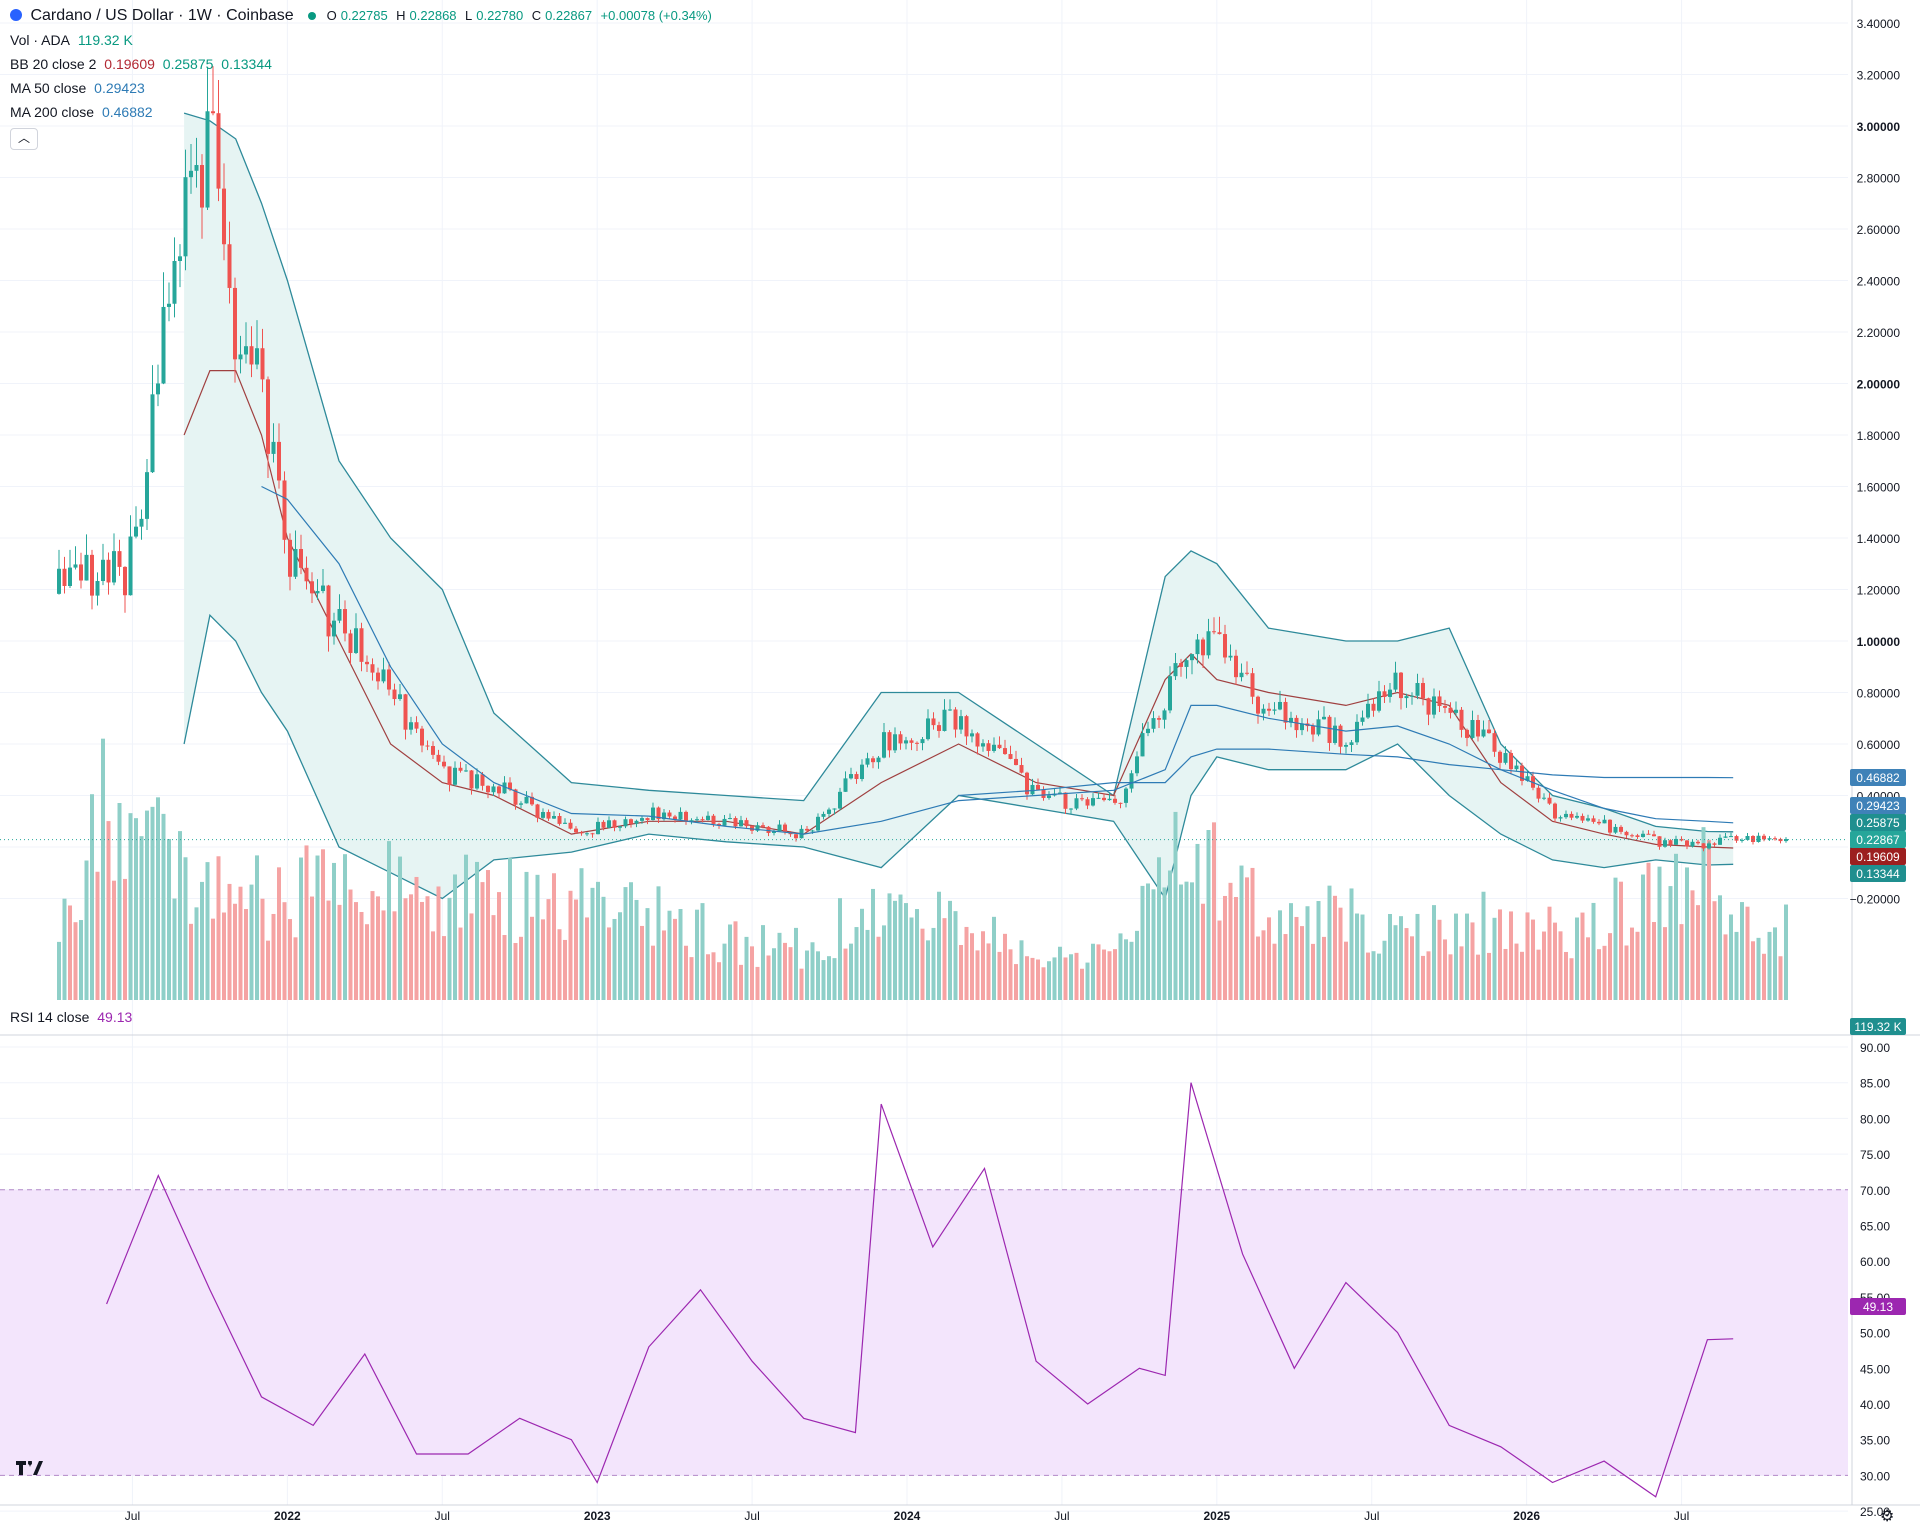 This screenshot has height=1530, width=1920. Describe the element at coordinates (52, 112) in the screenshot. I see `ma200-label: MA 200 close` at that location.